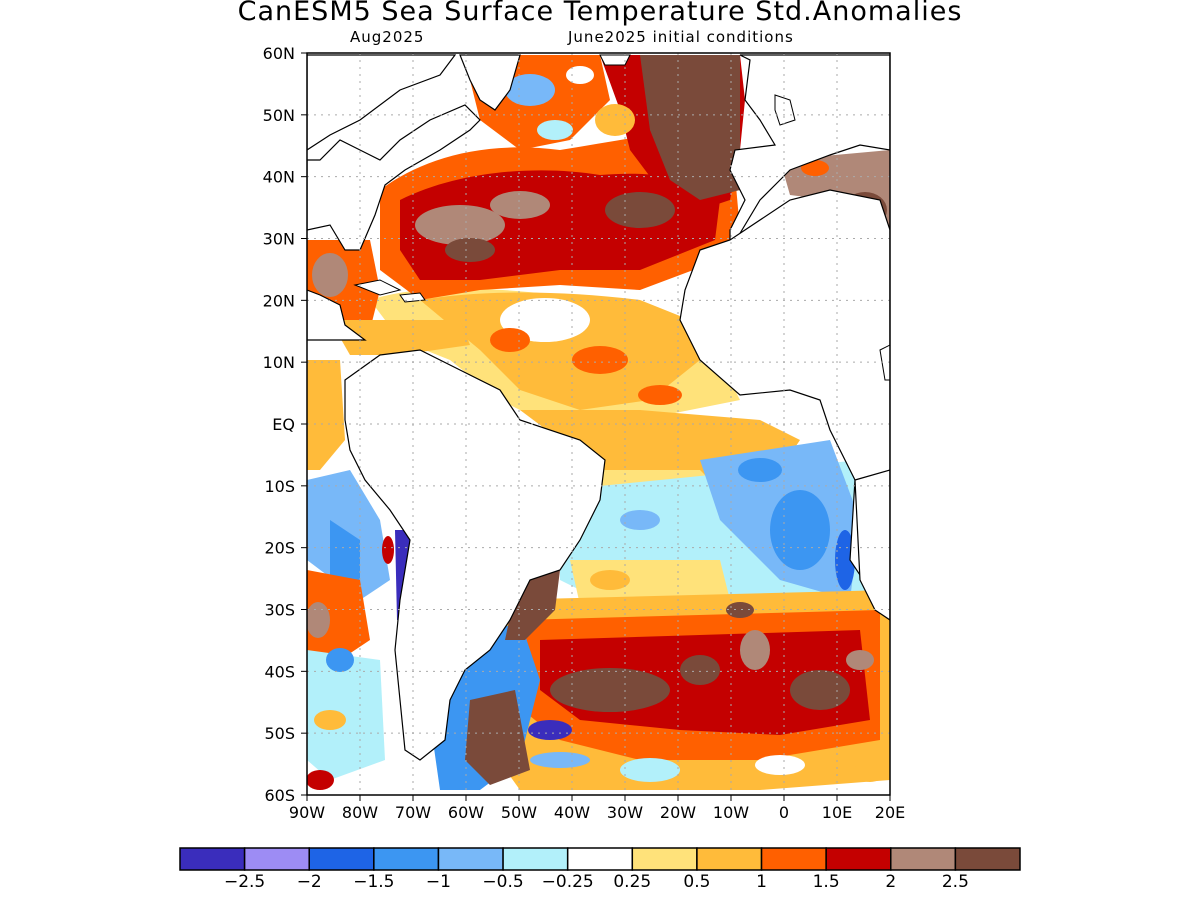  I want to click on lat-tick-label: 60N, so click(279, 53).